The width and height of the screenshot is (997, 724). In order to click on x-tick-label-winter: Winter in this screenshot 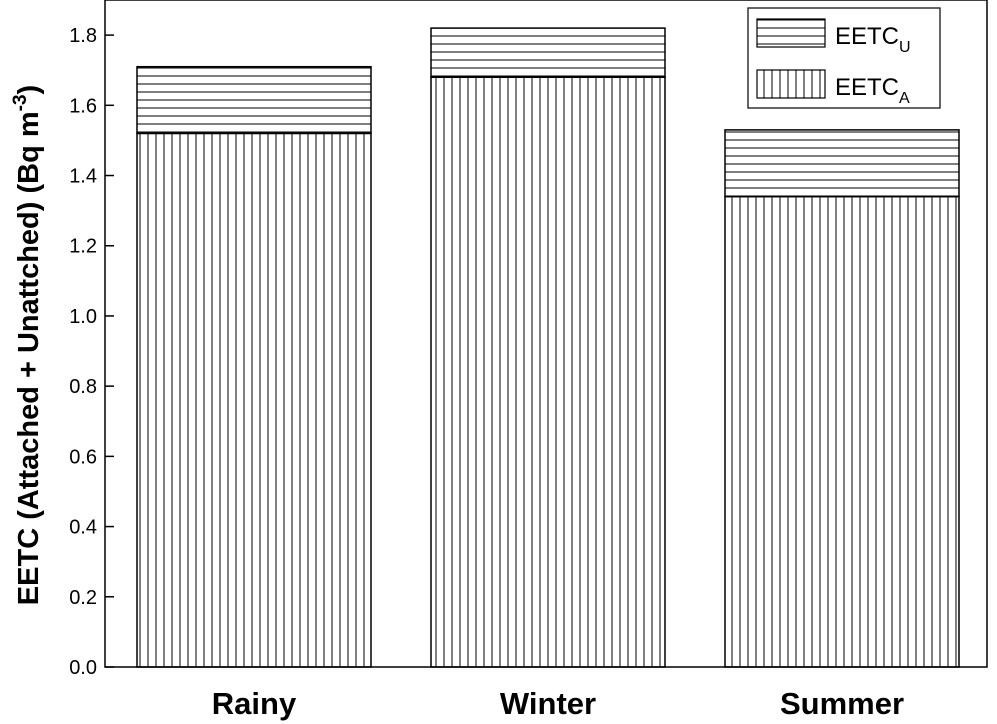, I will do `click(548, 703)`.